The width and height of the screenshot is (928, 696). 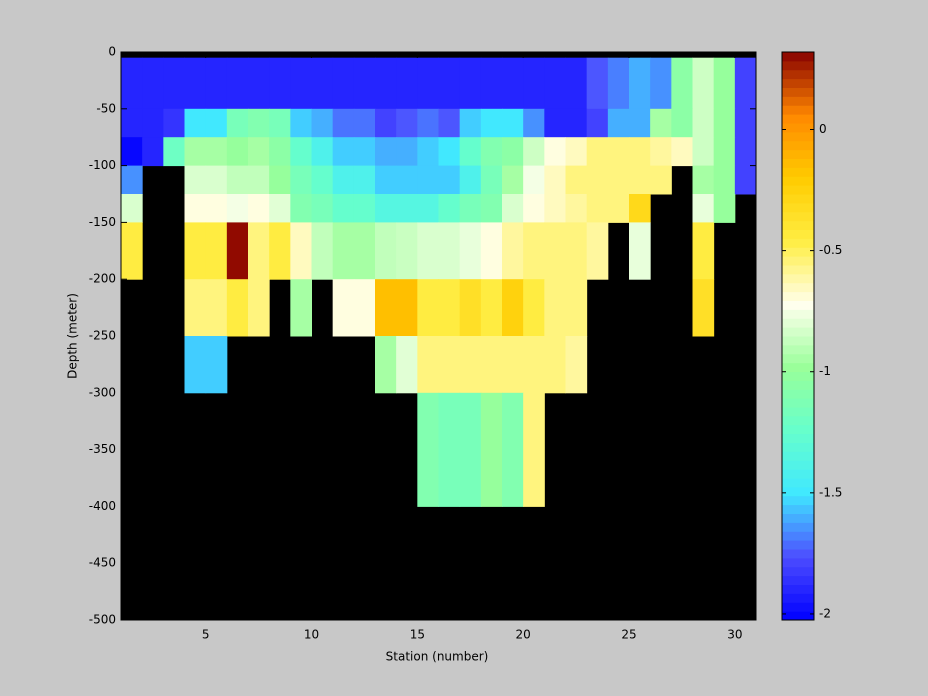 I want to click on x-tick-label: 25, so click(x=628, y=635).